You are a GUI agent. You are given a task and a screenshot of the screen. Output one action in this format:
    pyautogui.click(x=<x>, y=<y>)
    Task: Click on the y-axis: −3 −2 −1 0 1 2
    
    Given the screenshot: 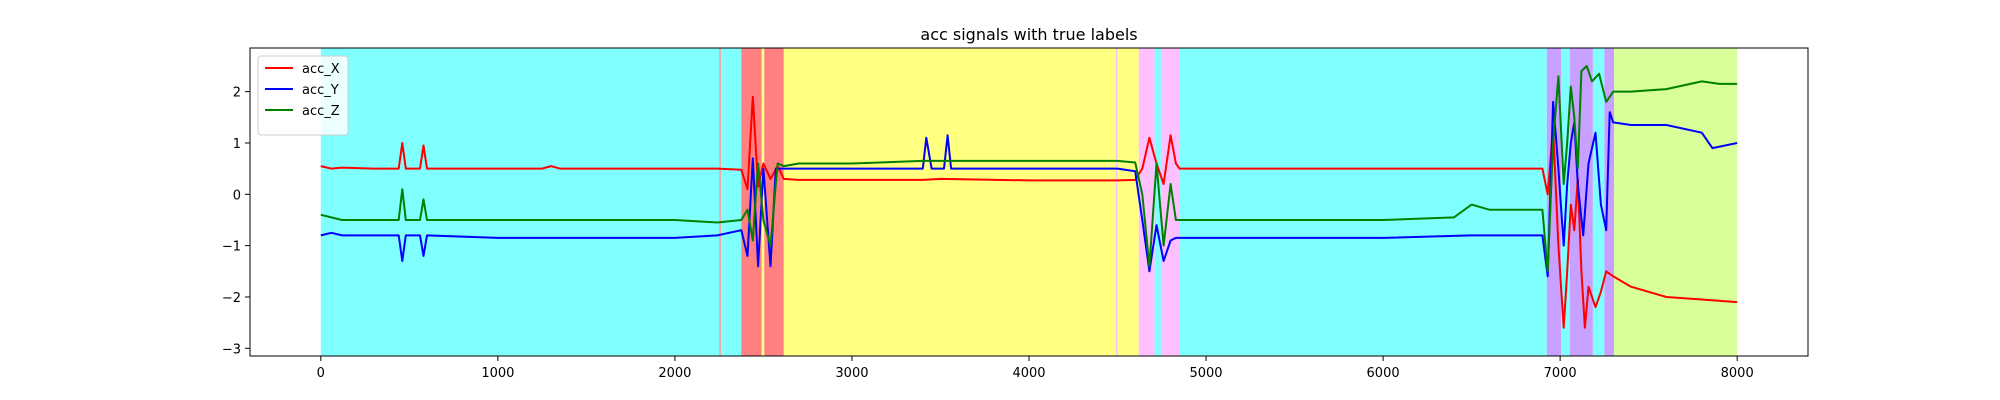 What is the action you would take?
    pyautogui.click(x=236, y=221)
    